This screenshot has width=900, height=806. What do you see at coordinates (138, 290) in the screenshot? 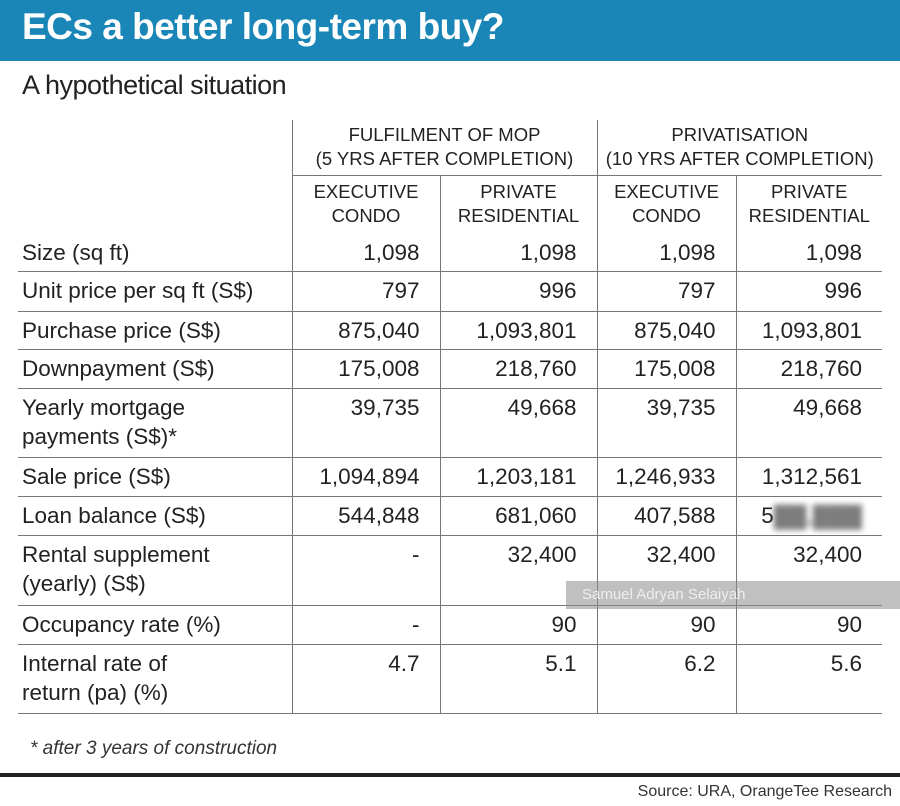
I see `row-label: Unit price per sq ft (S$)` at bounding box center [138, 290].